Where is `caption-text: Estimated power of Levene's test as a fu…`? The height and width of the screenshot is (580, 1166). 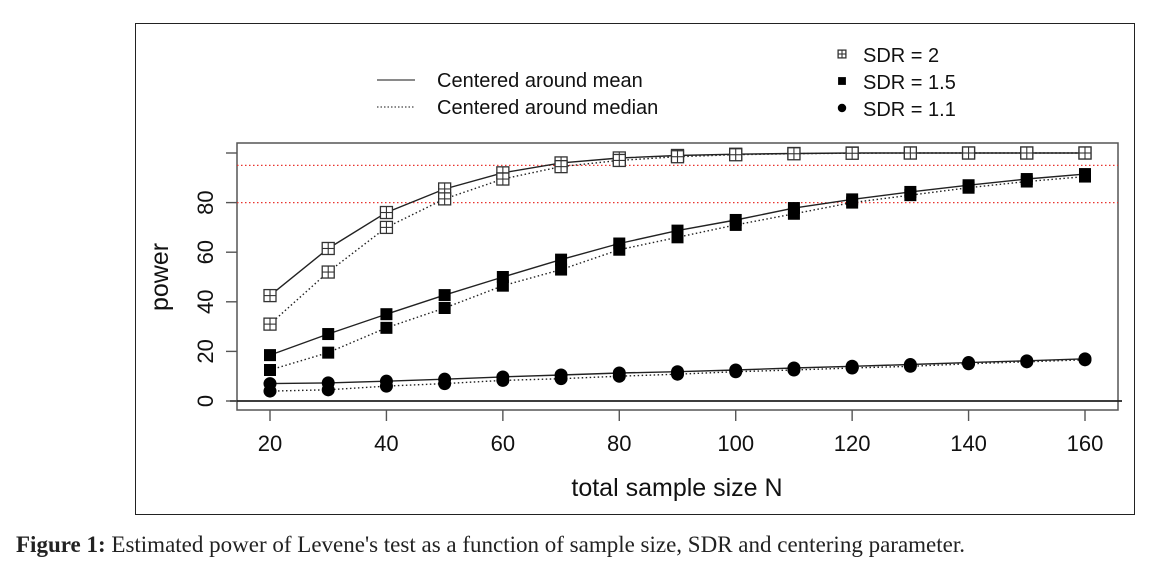 caption-text: Estimated power of Levene's test as a fu… is located at coordinates (535, 544).